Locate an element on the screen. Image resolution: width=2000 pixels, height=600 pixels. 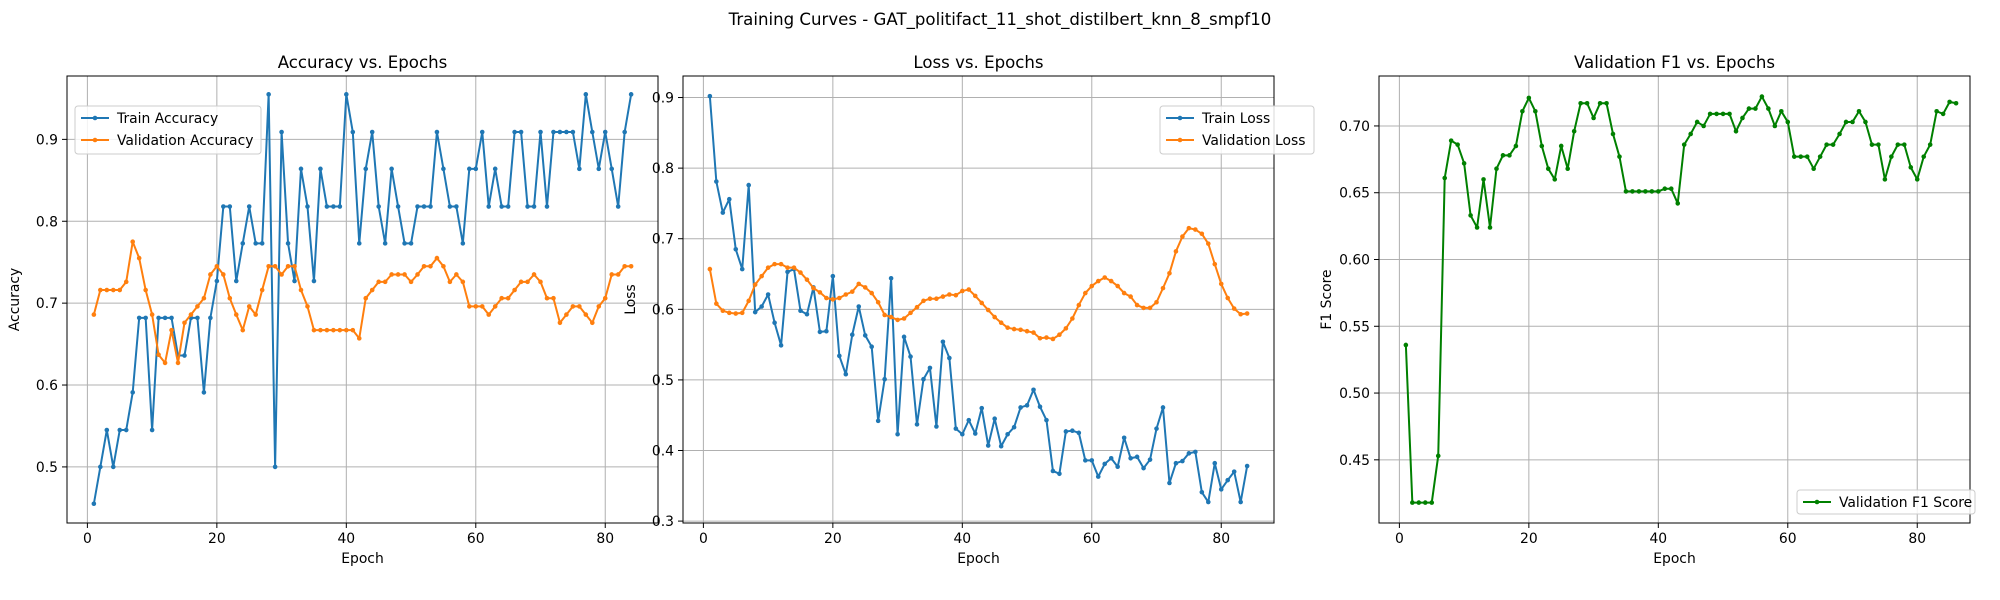
y-tick-label: 0.4 is located at coordinates (663, 452).